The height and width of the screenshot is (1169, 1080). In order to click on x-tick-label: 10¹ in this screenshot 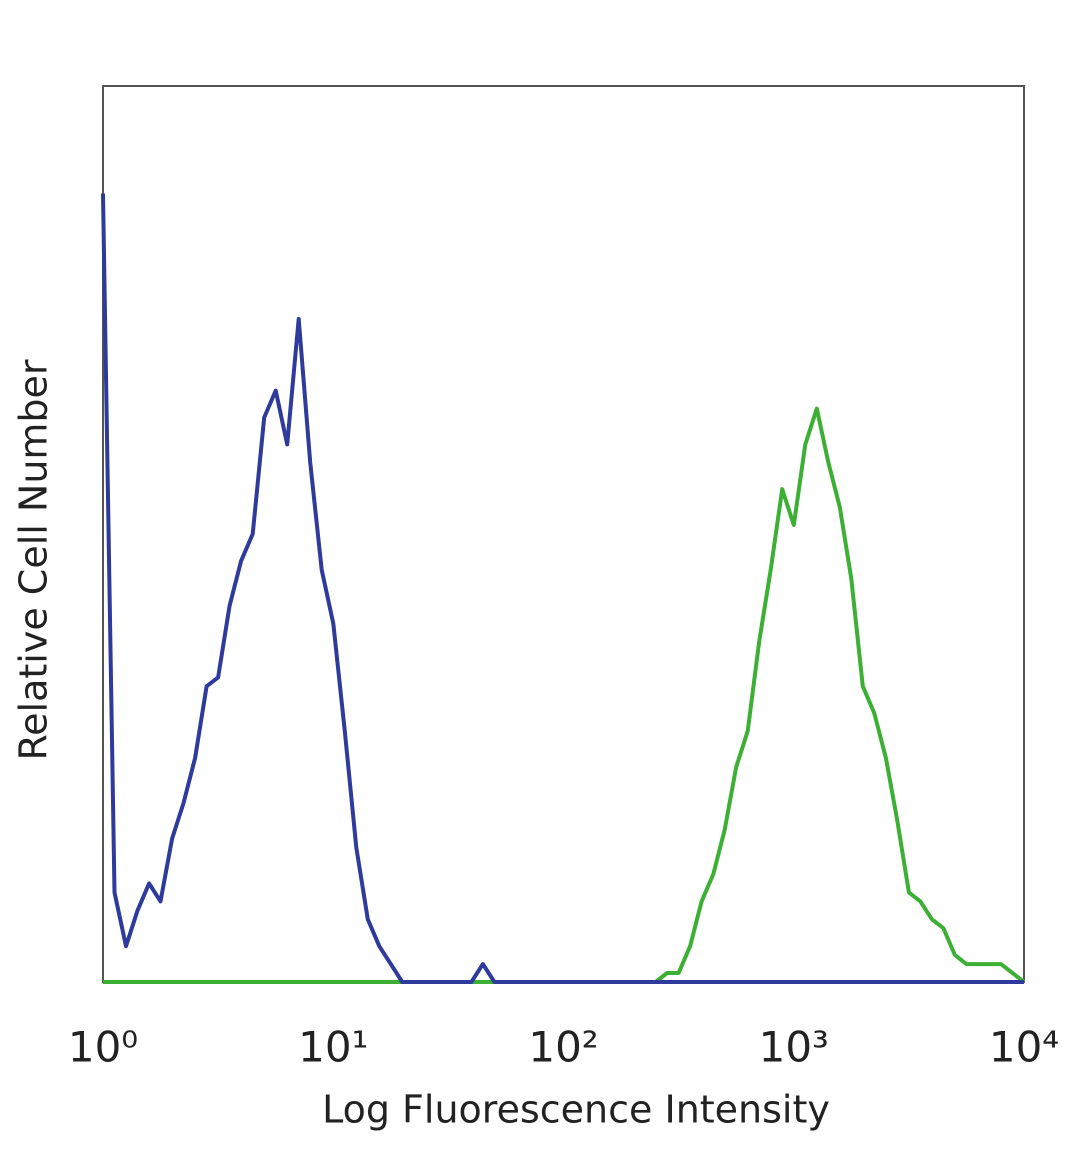, I will do `click(333, 1047)`.